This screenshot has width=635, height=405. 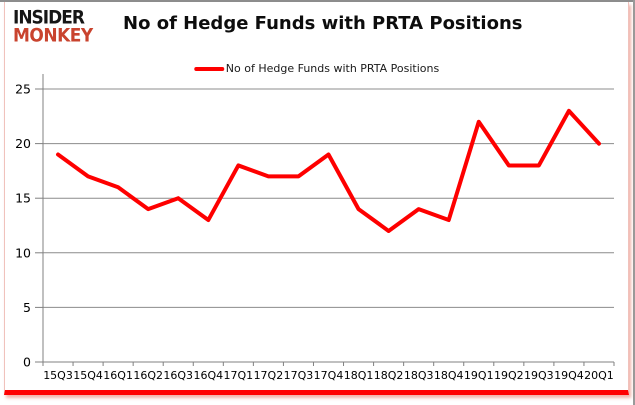 I want to click on x-axis-tick-label: 16Q4, so click(x=208, y=375).